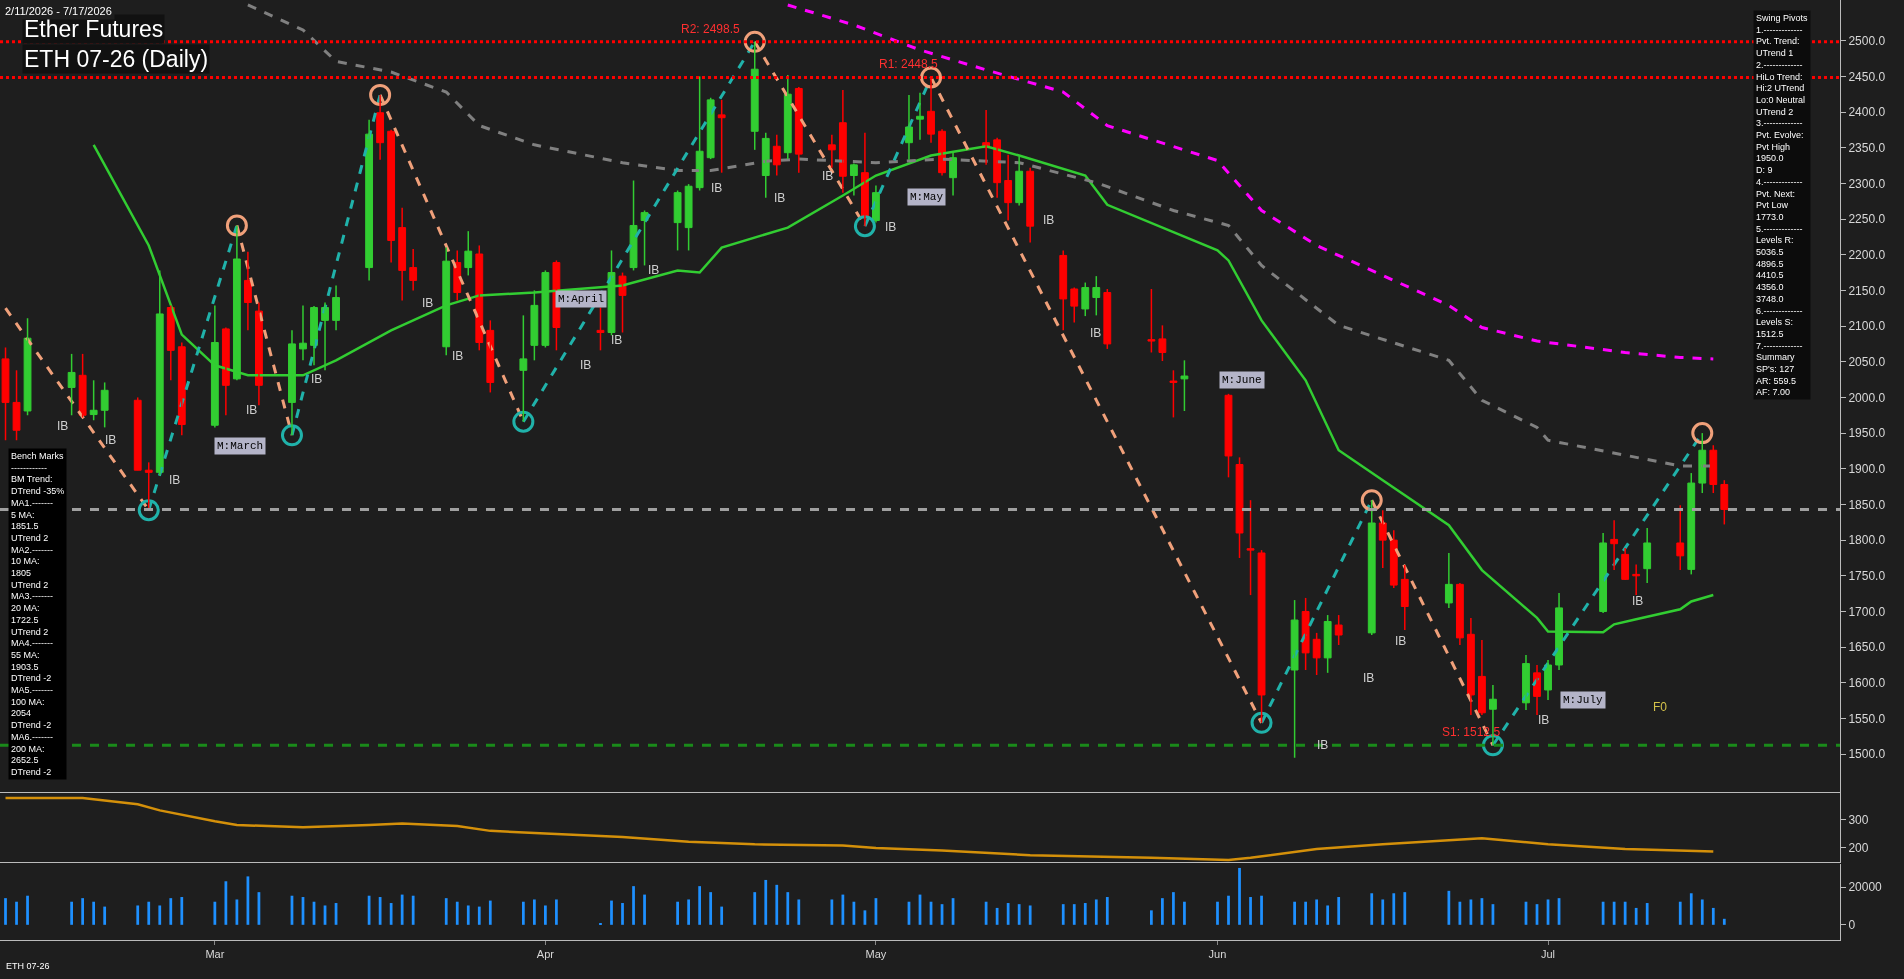 The image size is (1904, 979). Describe the element at coordinates (711, 29) in the screenshot. I see `annotation: R2: 2498.5` at that location.